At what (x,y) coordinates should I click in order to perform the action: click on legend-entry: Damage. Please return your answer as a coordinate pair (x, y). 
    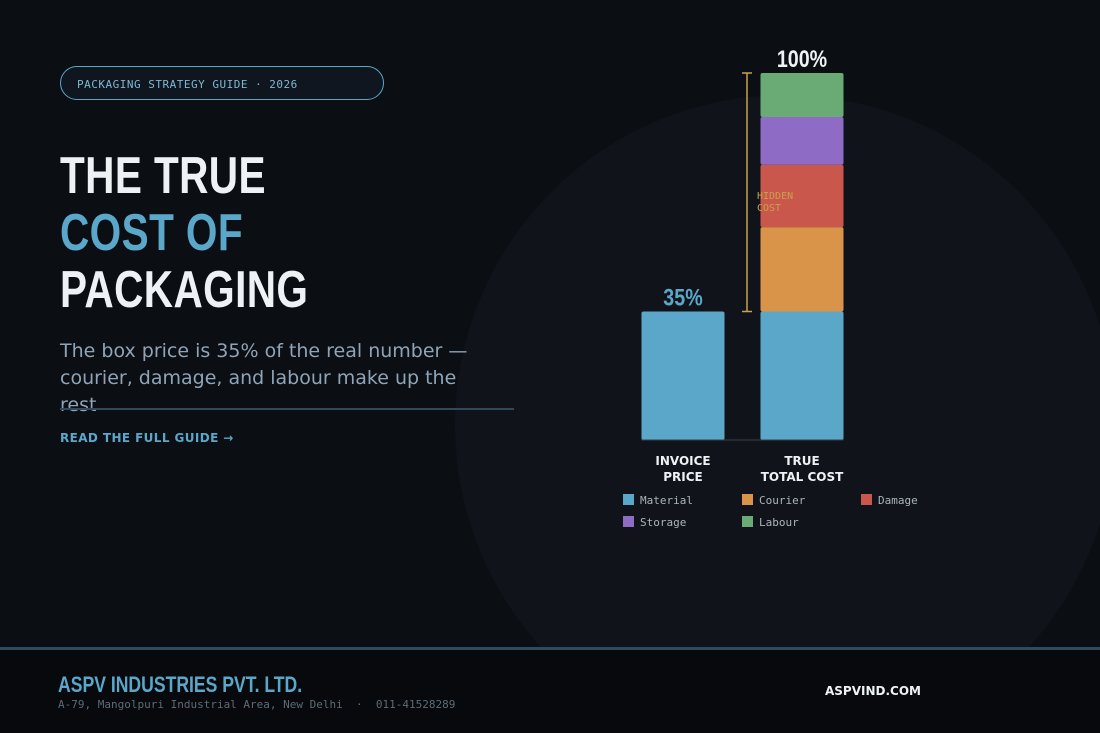
    Looking at the image, I should click on (889, 501).